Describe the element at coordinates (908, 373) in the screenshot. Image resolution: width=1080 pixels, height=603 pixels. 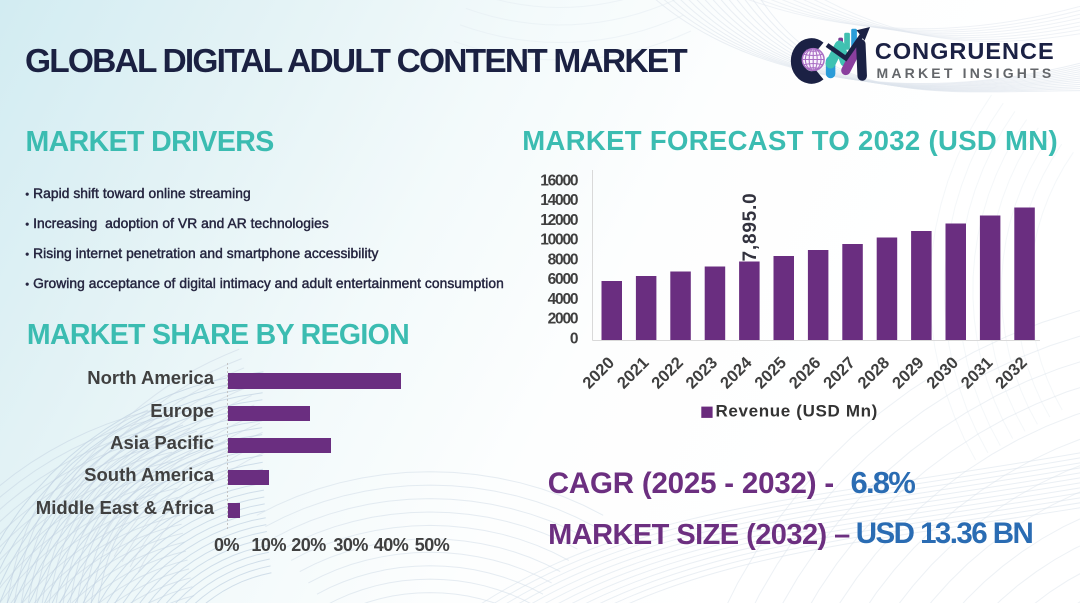
I see `svg-text: 2029` at that location.